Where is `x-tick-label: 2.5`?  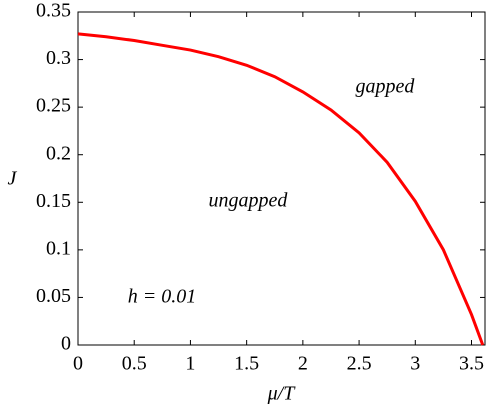 x-tick-label: 2.5 is located at coordinates (359, 364).